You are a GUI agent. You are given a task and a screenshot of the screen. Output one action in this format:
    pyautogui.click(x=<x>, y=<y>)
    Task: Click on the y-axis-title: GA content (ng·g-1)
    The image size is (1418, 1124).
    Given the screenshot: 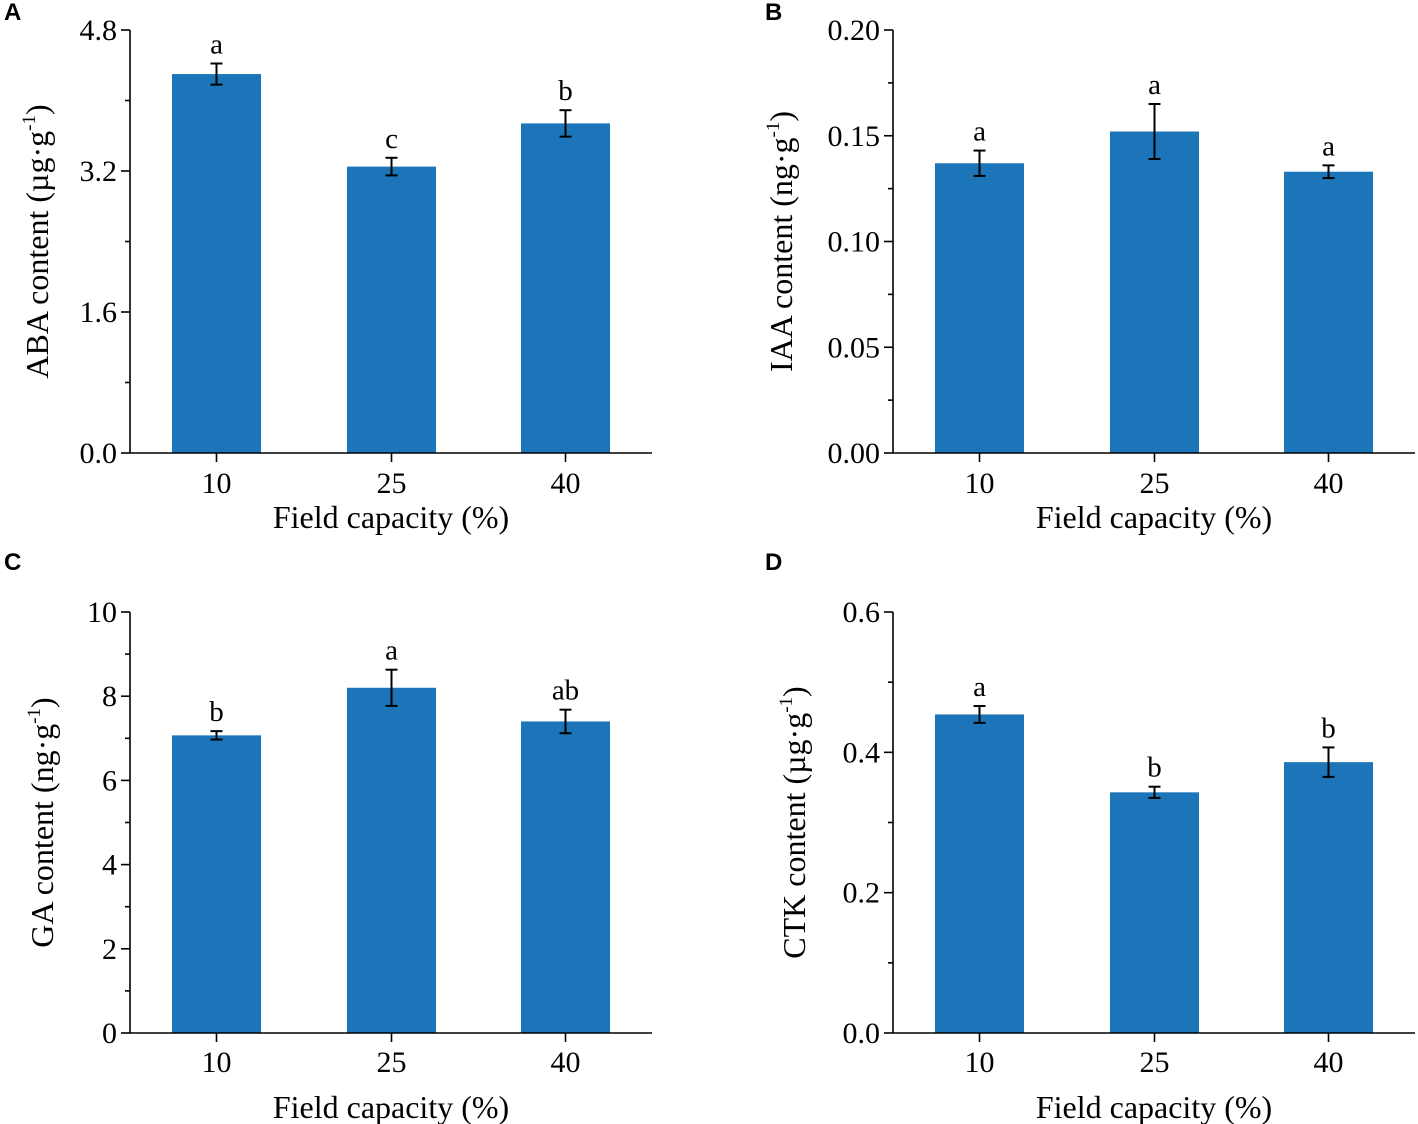 What is the action you would take?
    pyautogui.click(x=42, y=822)
    